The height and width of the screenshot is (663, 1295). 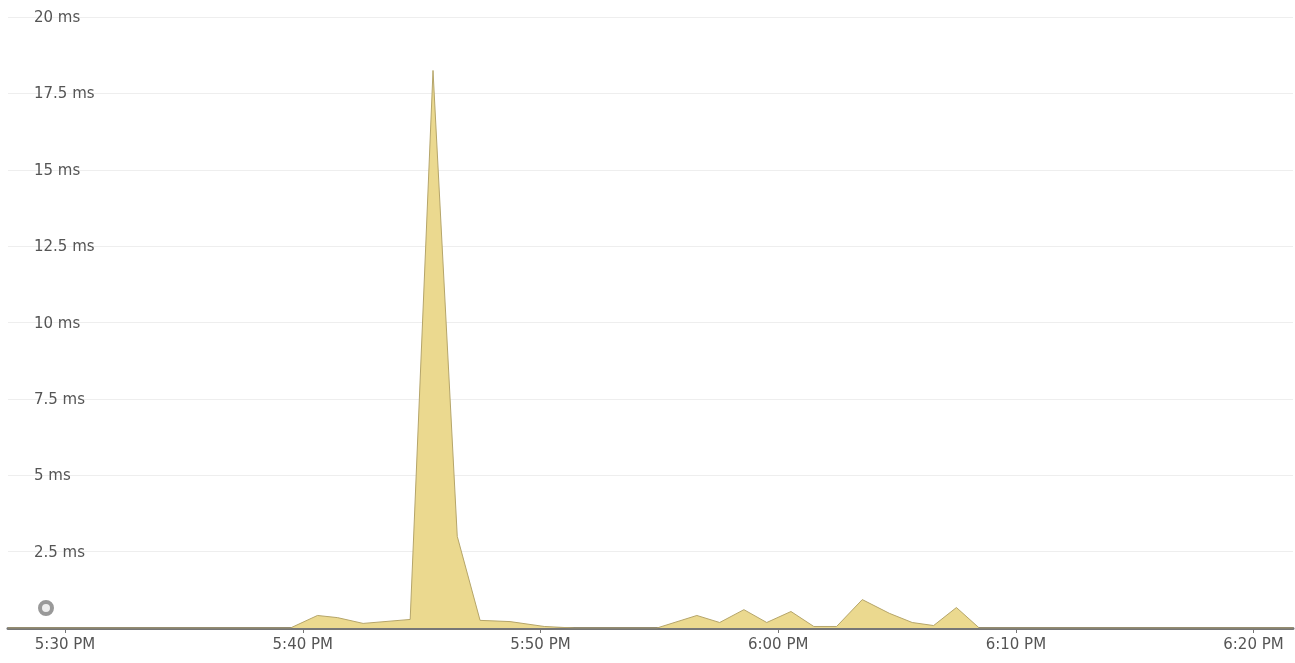 What do you see at coordinates (303, 643) in the screenshot?
I see `x-tick-label: 5:40 PM` at bounding box center [303, 643].